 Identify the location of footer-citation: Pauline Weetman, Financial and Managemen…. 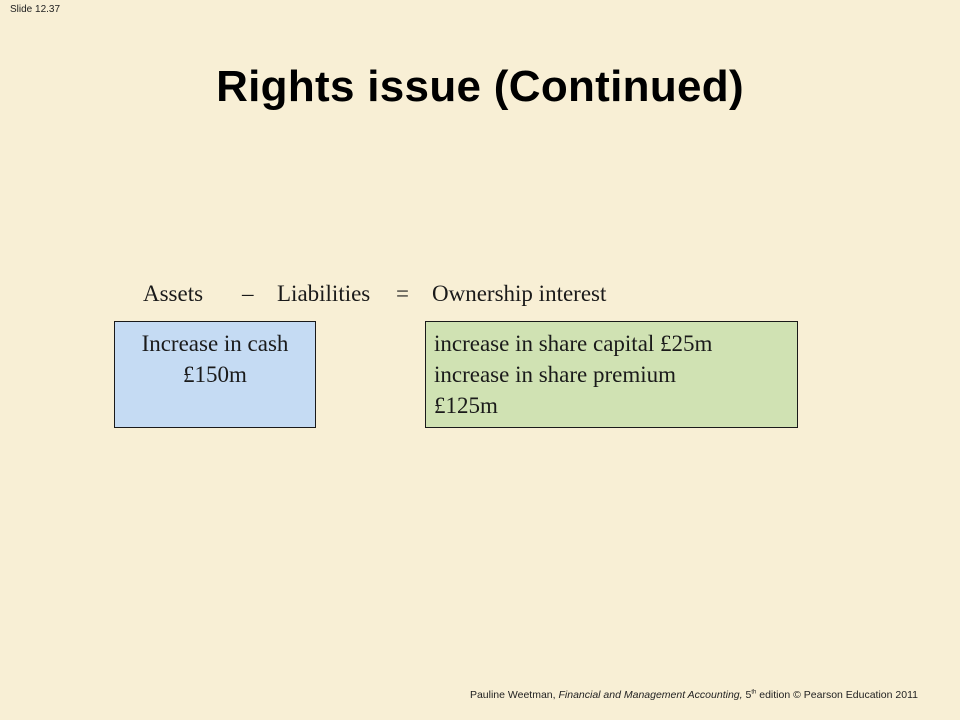
(694, 695).